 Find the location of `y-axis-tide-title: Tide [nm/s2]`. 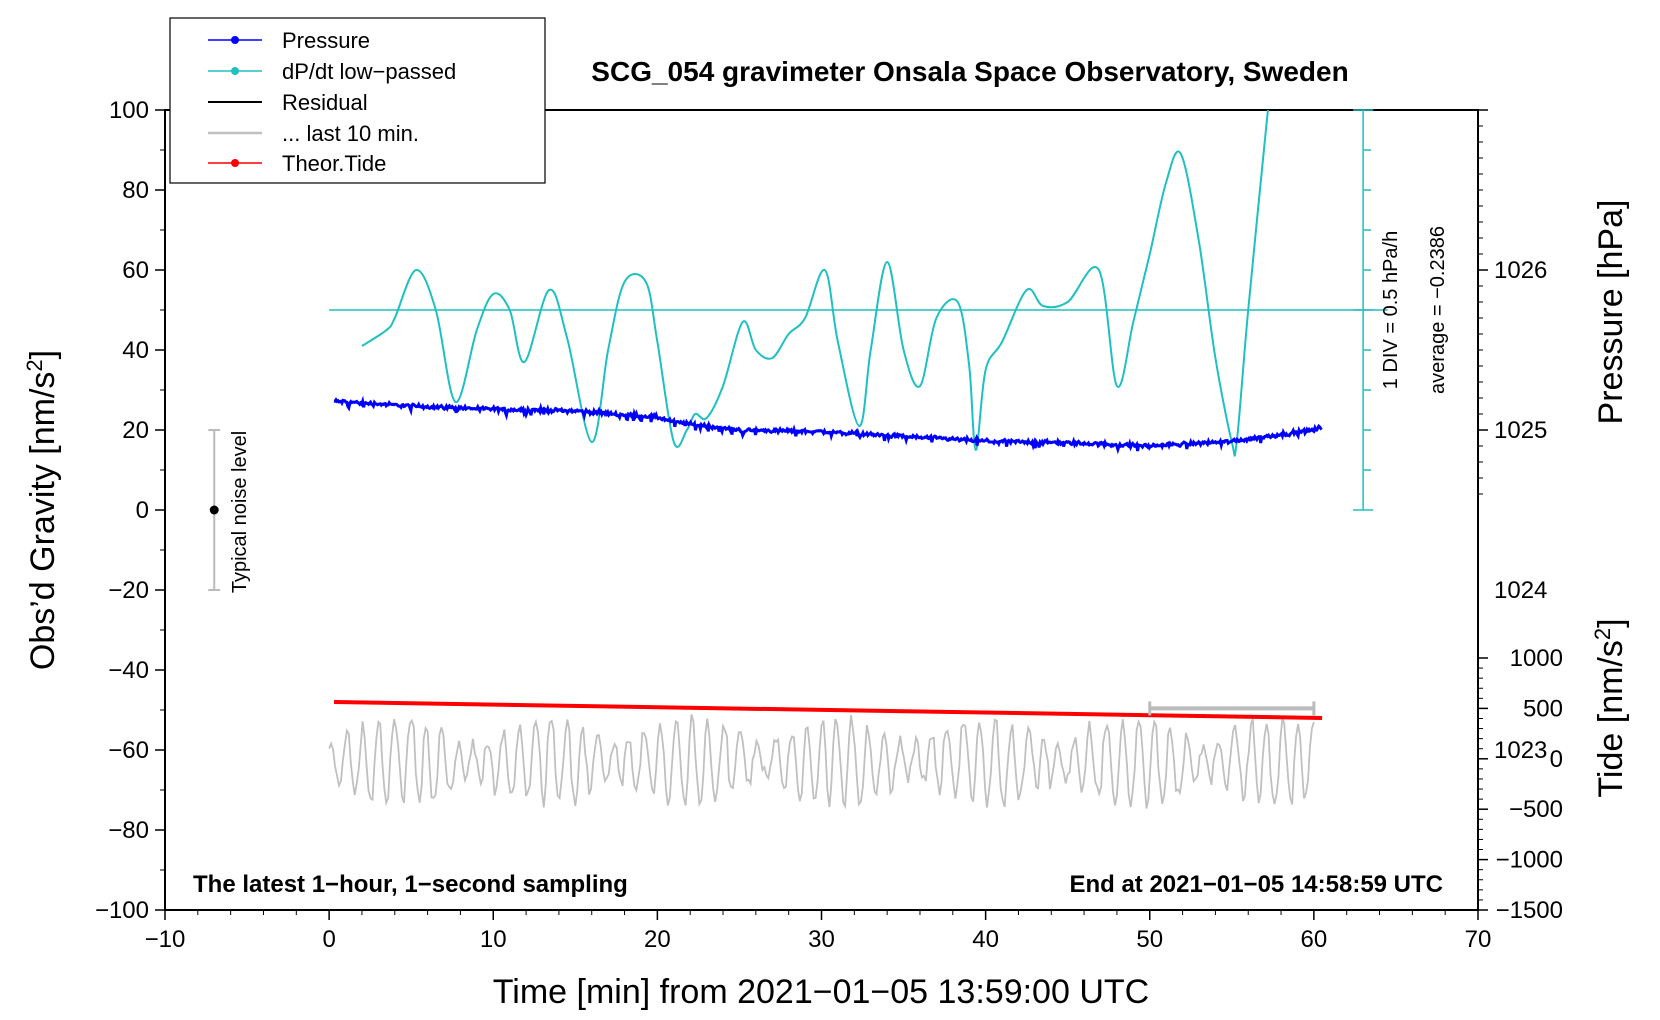

y-axis-tide-title: Tide [nm/s2] is located at coordinates (1610, 707).